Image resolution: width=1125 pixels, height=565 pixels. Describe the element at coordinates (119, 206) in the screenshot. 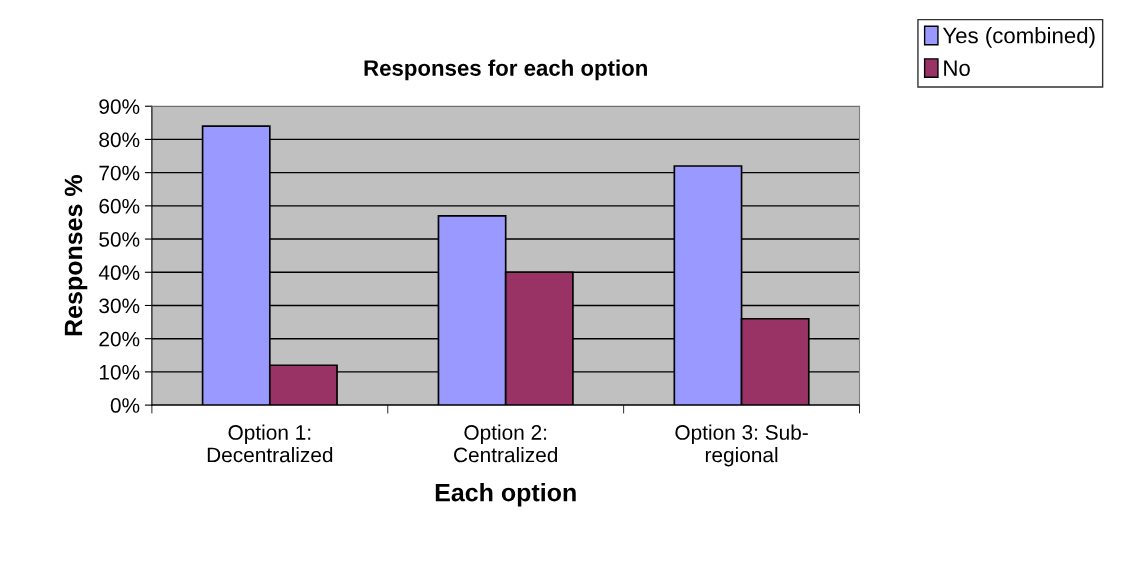

I see `y-tick-label: 60%` at that location.